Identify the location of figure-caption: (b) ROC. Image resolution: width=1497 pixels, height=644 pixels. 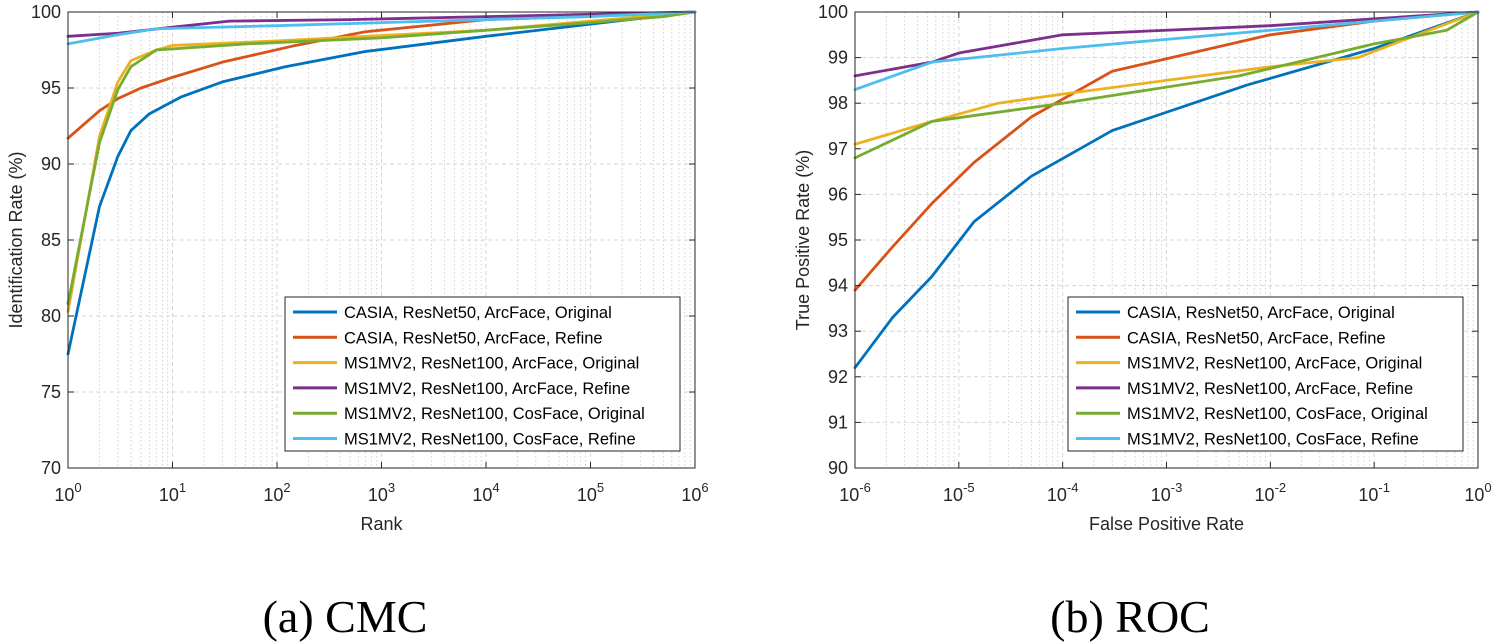
(1130, 616).